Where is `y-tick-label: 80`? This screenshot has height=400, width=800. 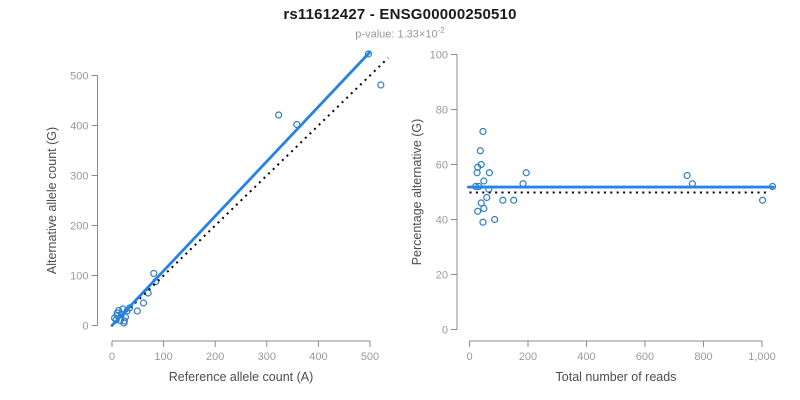
y-tick-label: 80 is located at coordinates (442, 111).